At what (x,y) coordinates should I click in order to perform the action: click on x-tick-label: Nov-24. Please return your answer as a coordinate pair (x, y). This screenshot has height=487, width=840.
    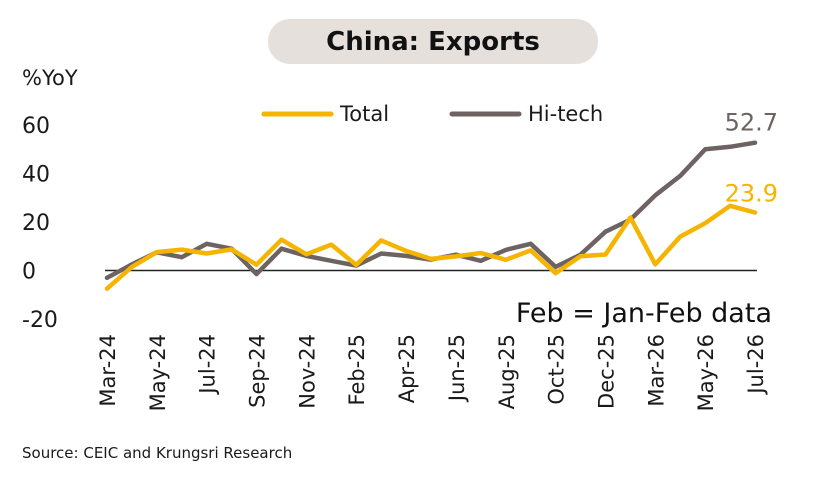
    Looking at the image, I should click on (307, 371).